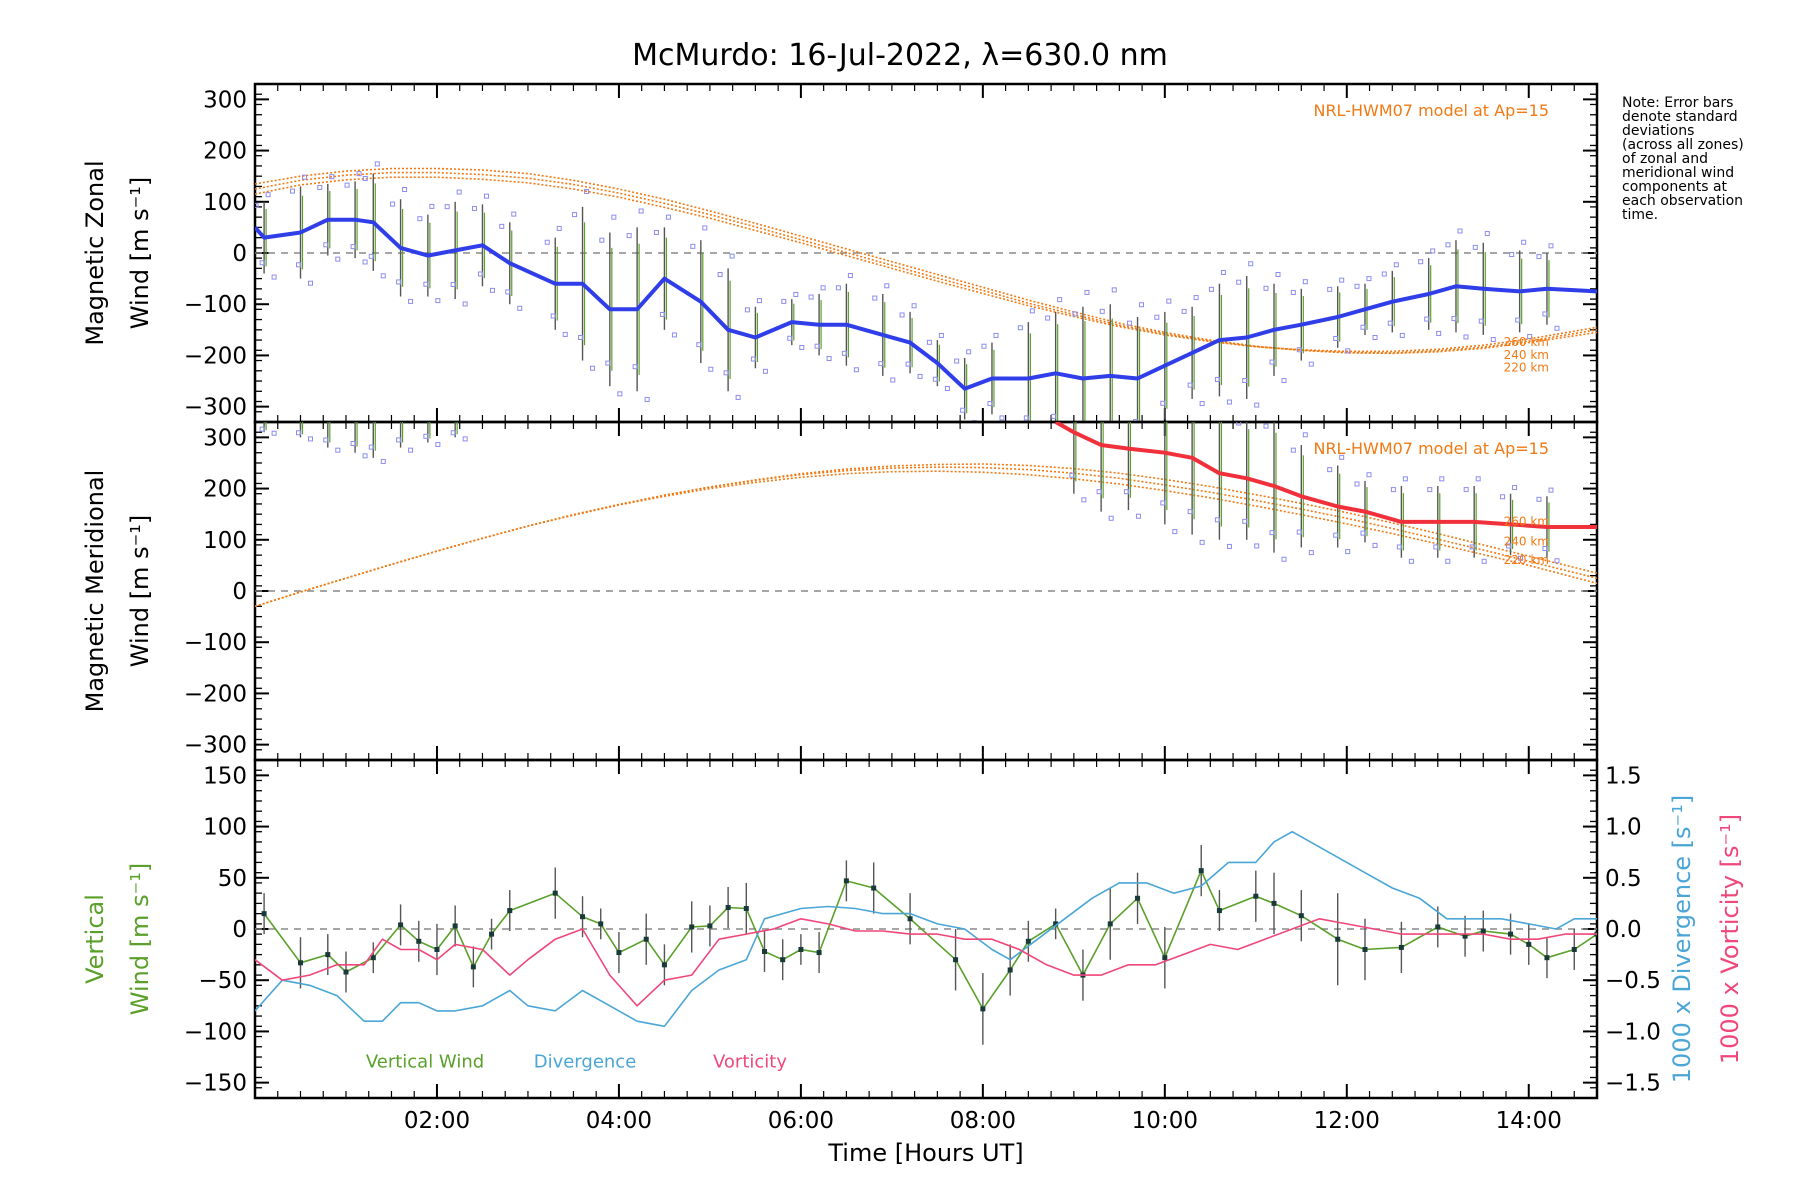  Describe the element at coordinates (1633, 1084) in the screenshot. I see `y2-tick-label: −1.5` at that location.